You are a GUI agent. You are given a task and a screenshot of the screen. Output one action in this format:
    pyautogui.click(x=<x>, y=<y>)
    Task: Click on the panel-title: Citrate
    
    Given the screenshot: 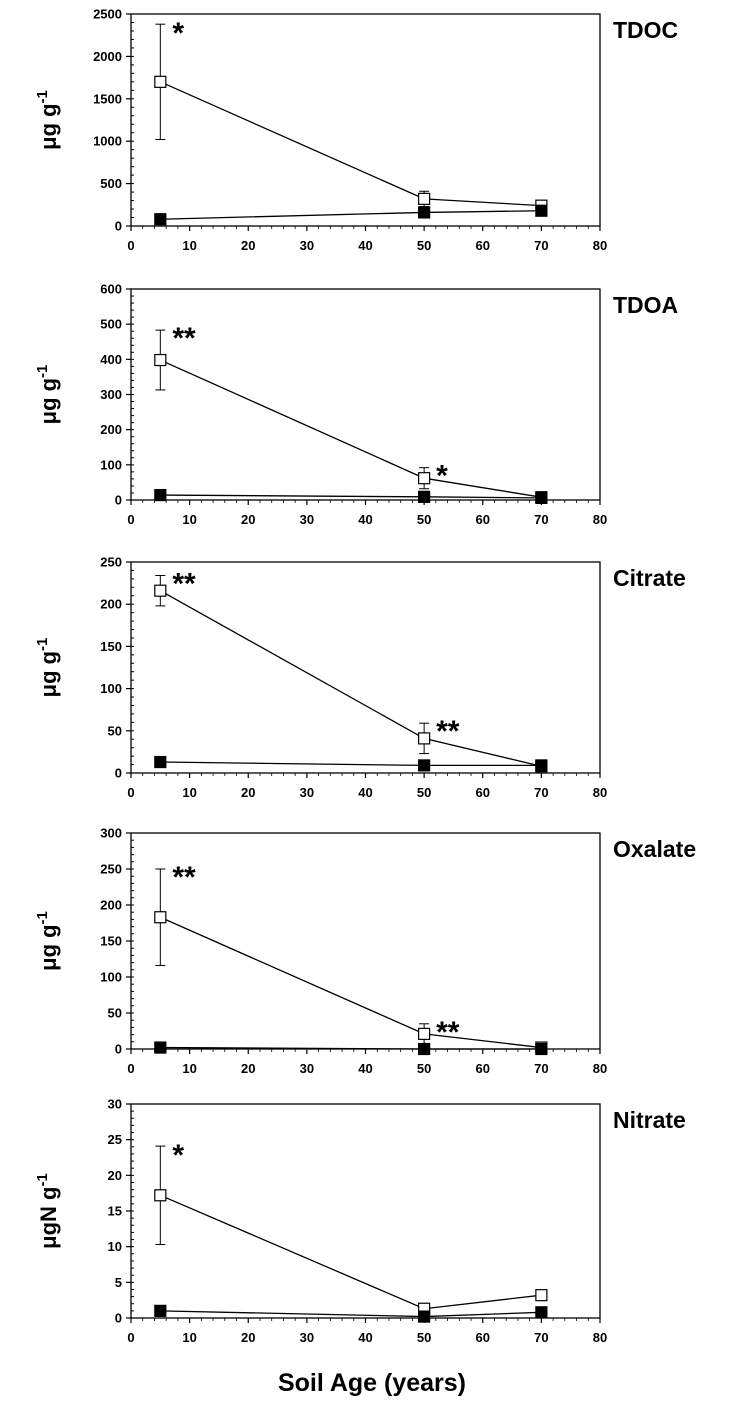 What is the action you would take?
    pyautogui.click(x=649, y=578)
    